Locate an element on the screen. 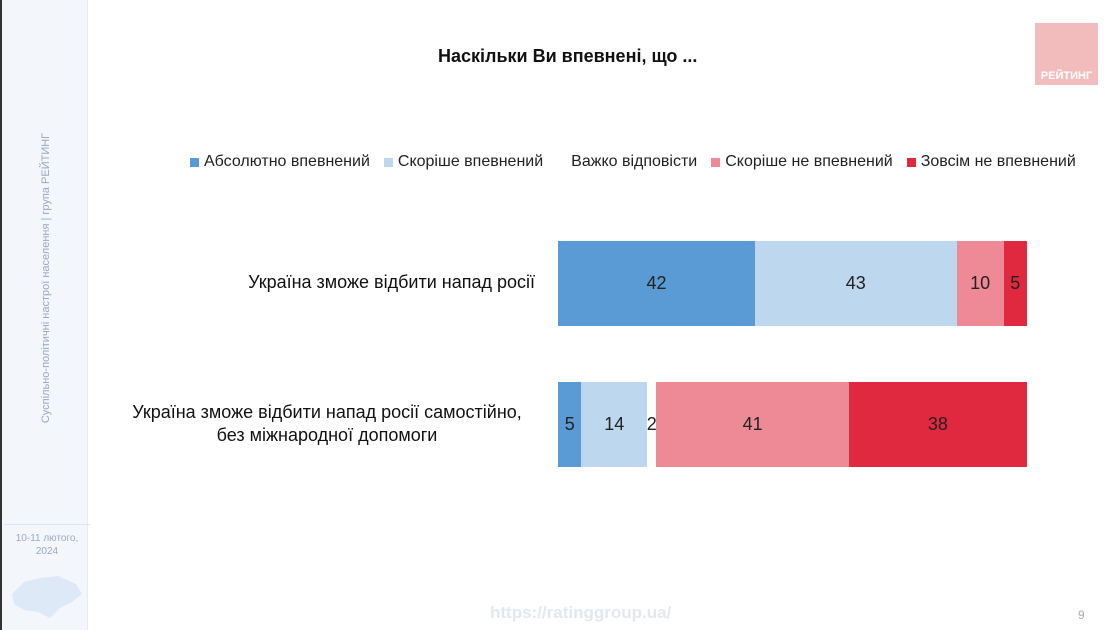 This screenshot has width=1120, height=630. legend-label: Зовсім не впевнений is located at coordinates (998, 161).